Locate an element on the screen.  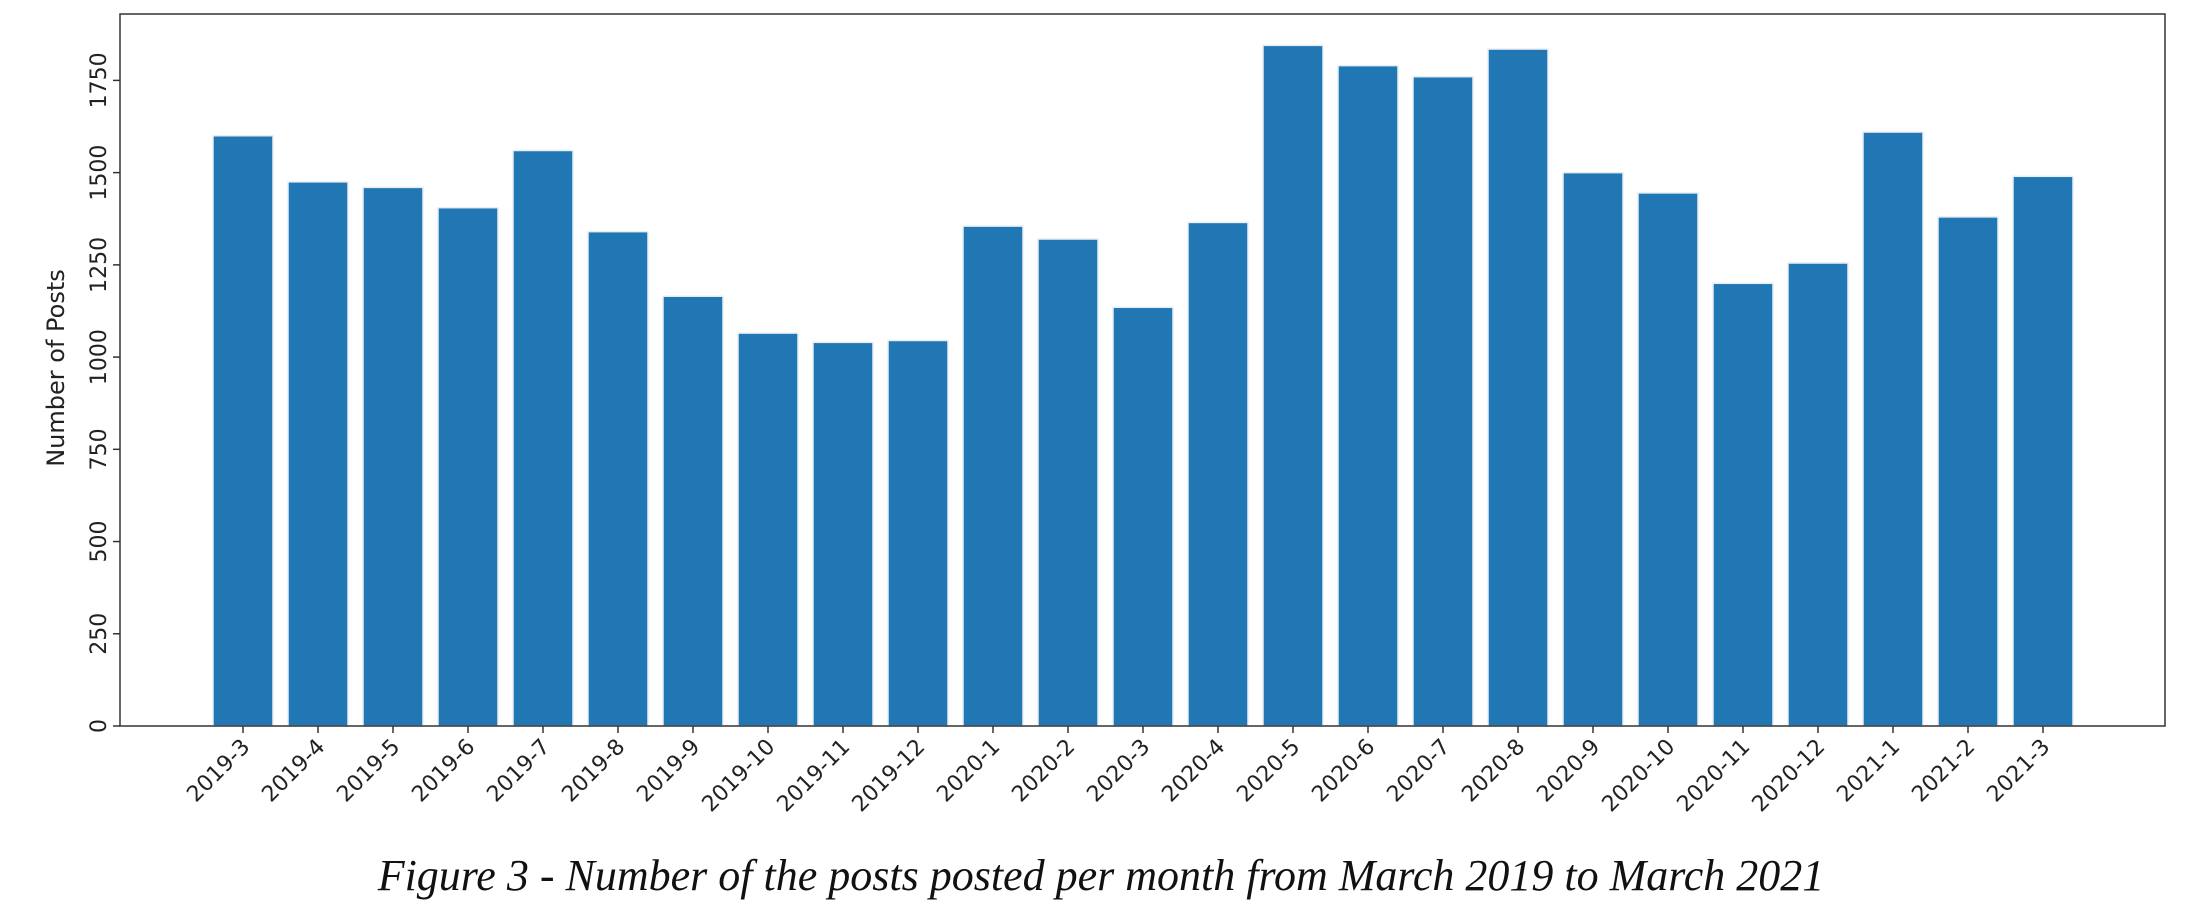
x-tick-label: 2019-4 is located at coordinates (293, 771).